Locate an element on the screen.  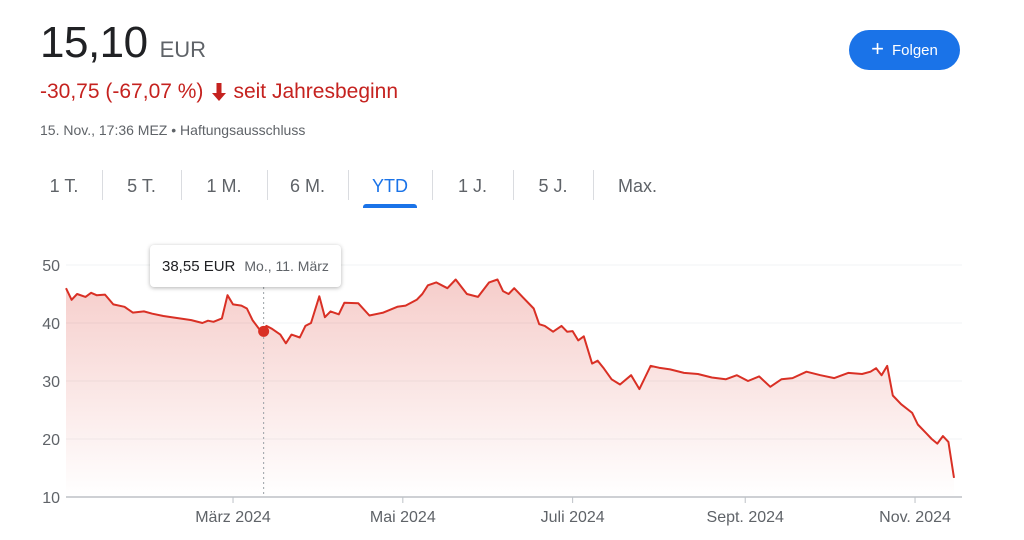
y-tick-label: 30 is located at coordinates (51, 382).